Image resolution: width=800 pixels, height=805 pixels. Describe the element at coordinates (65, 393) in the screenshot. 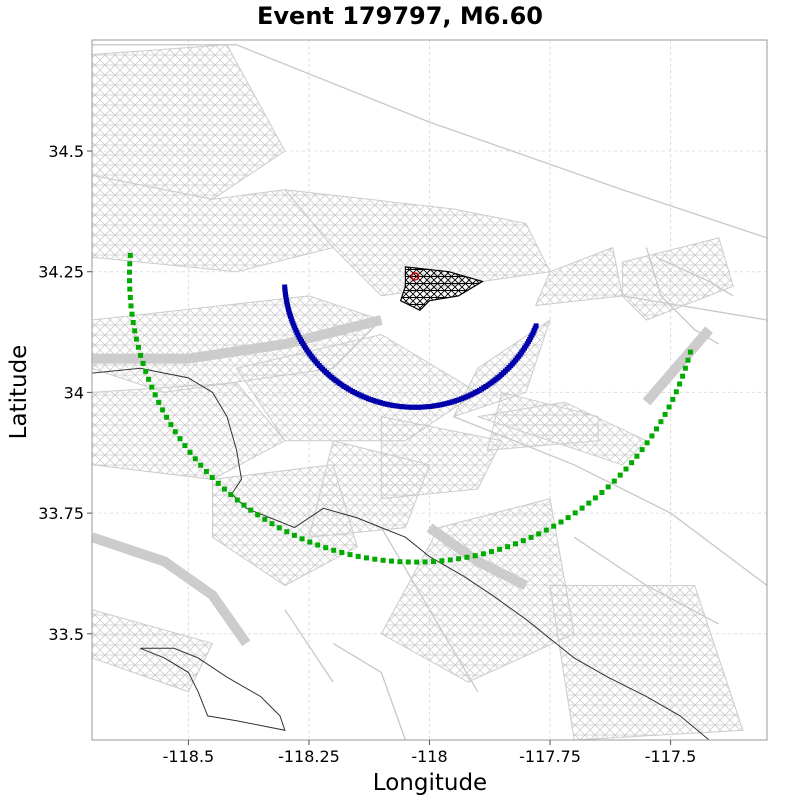

I see `y-axis: 33.5 33.75 34 34.25 34.5` at that location.